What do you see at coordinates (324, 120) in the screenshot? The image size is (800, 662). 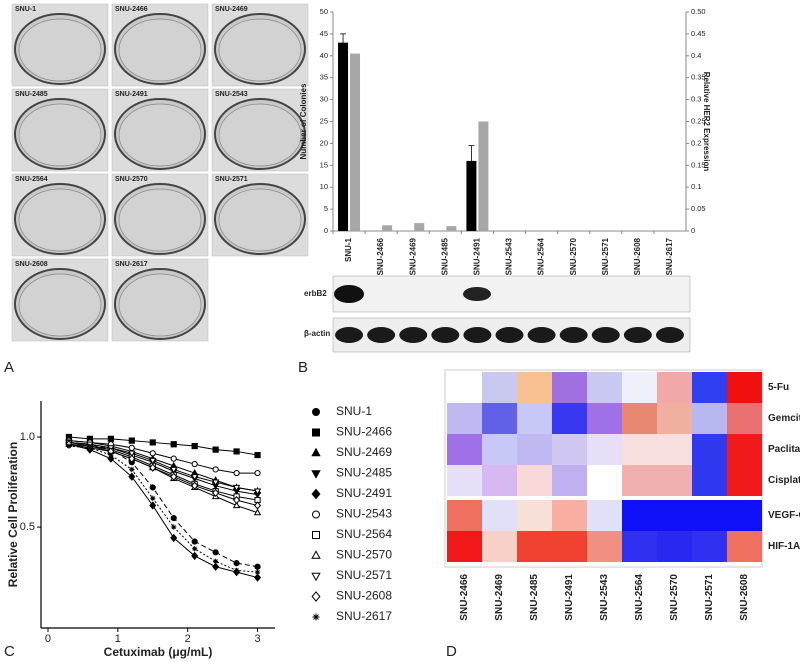 I see `y-tick-label: 25` at bounding box center [324, 120].